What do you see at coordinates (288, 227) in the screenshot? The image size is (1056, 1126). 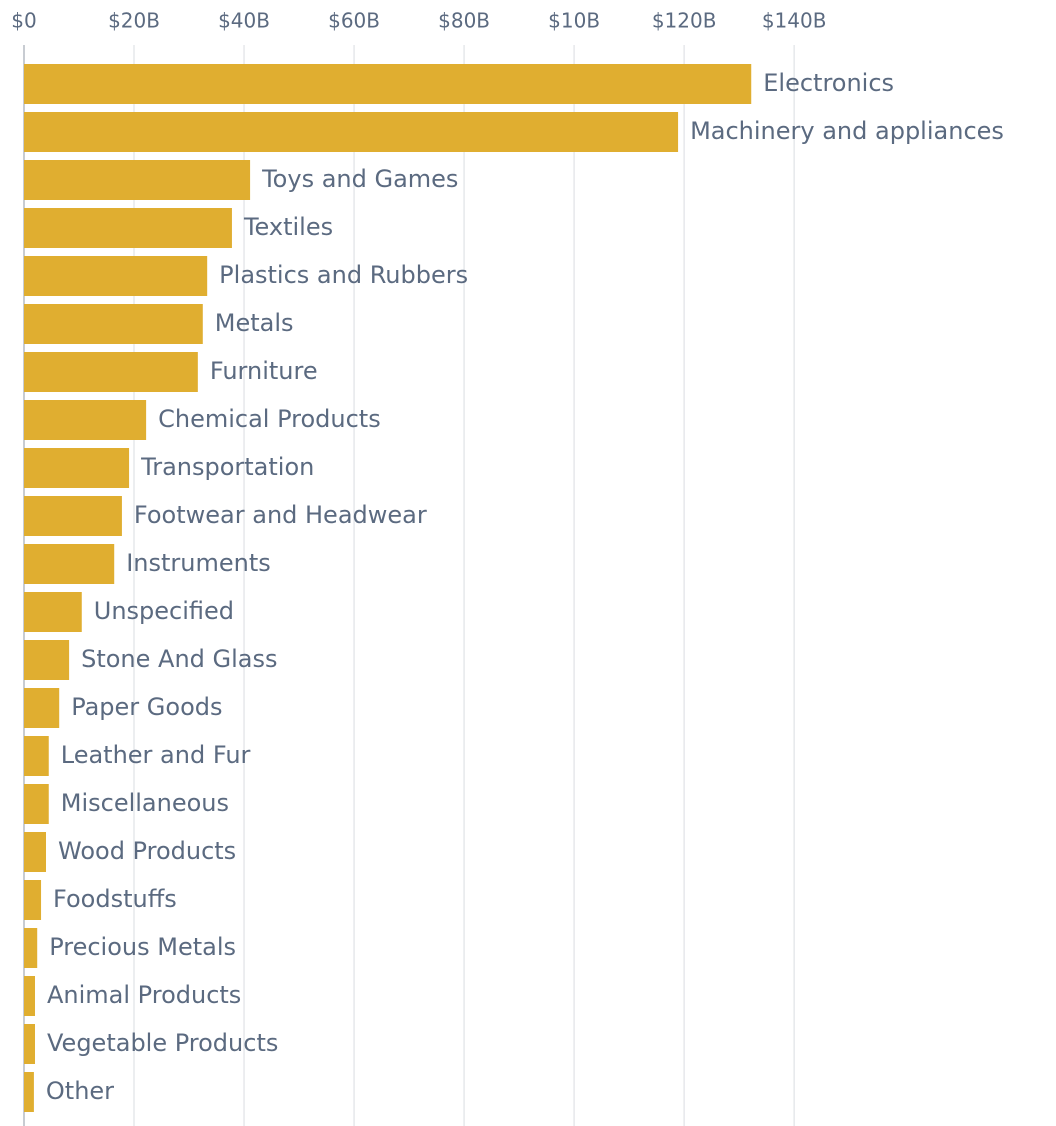 I see `category-label: Textiles` at bounding box center [288, 227].